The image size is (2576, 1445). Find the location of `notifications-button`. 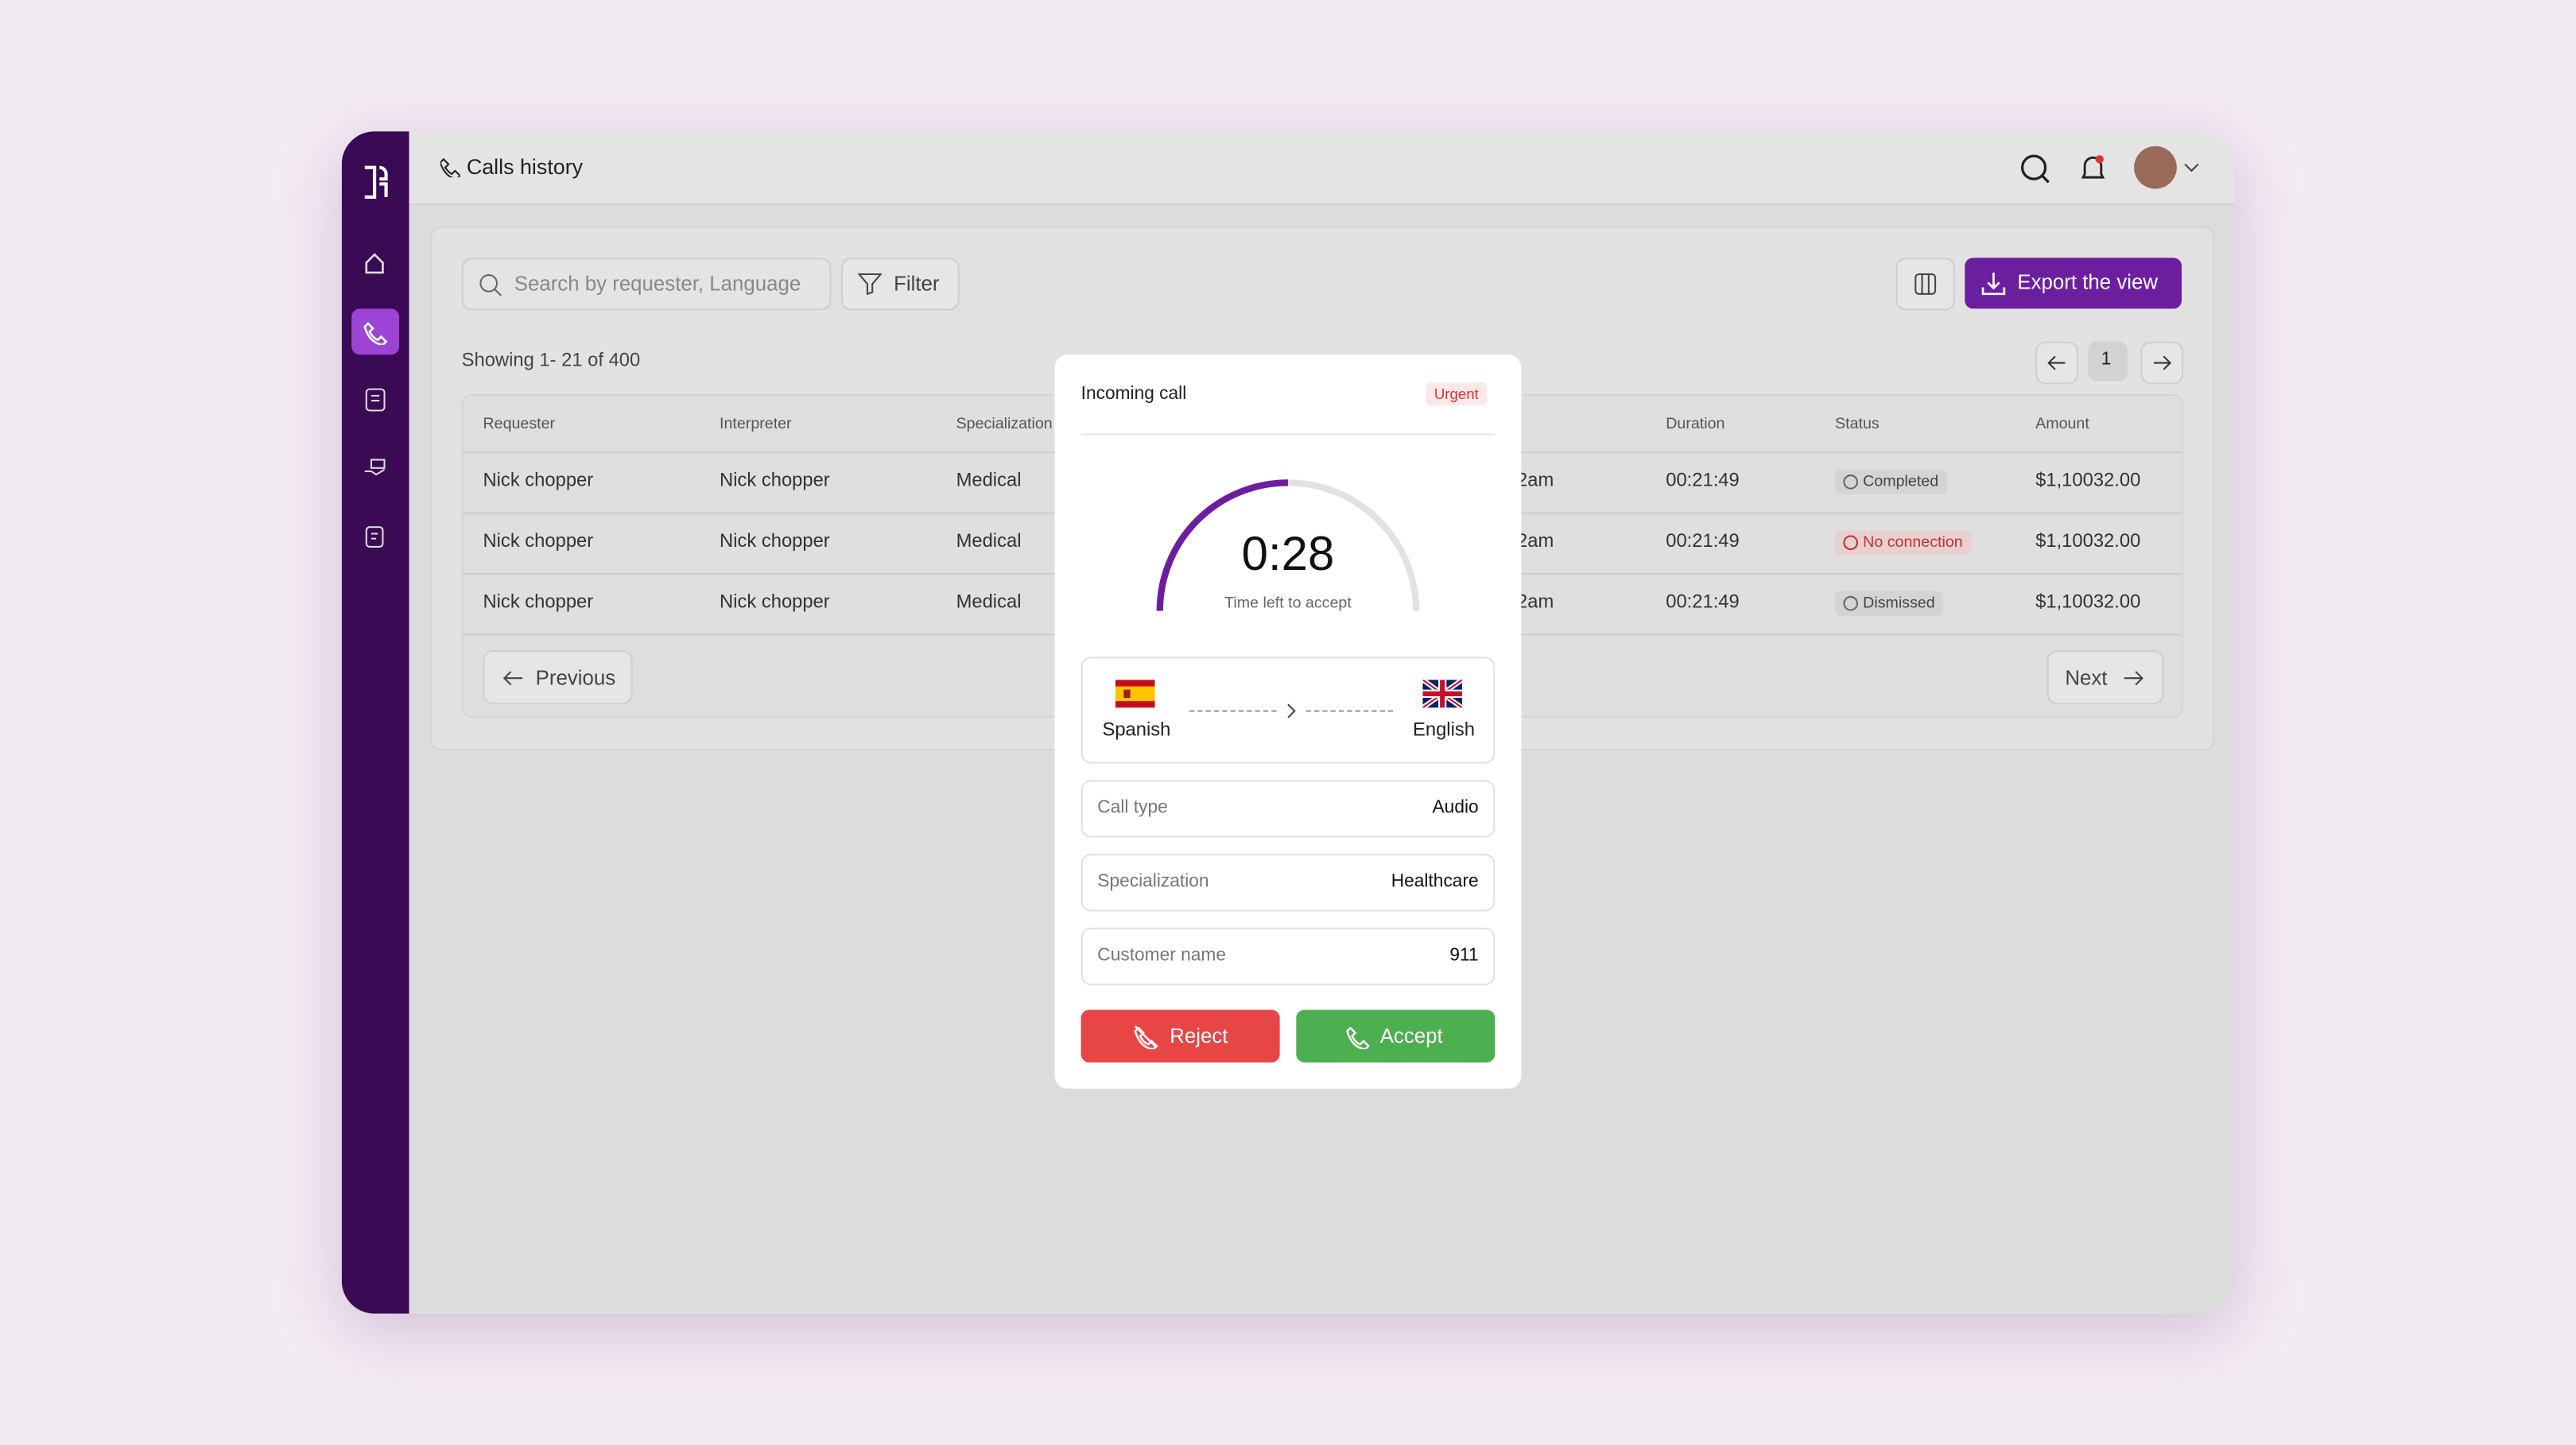

notifications-button is located at coordinates (2093, 167).